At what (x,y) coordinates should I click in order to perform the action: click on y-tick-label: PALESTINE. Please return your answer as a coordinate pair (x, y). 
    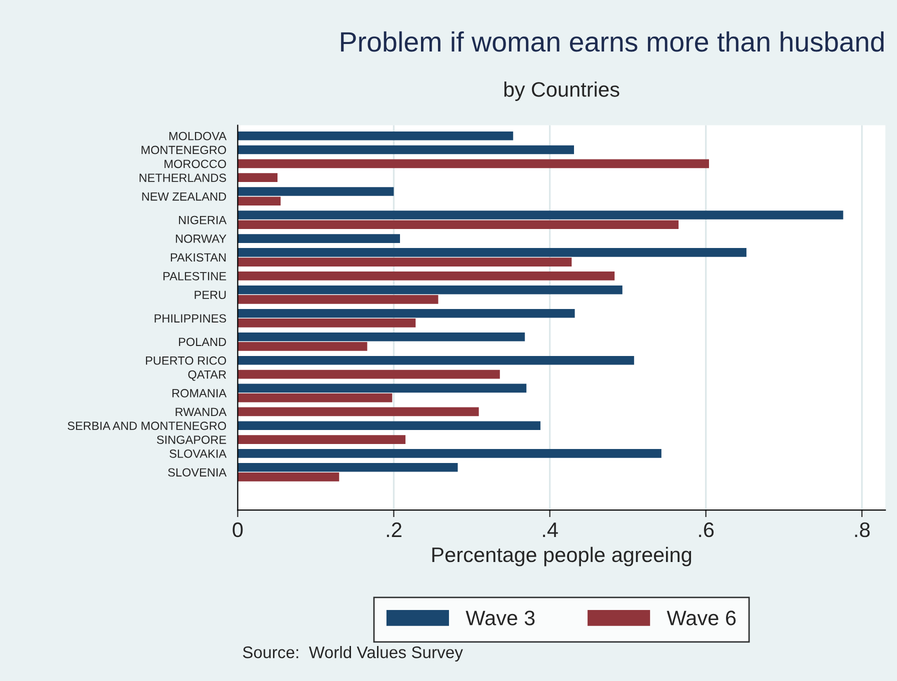
    Looking at the image, I should click on (194, 276).